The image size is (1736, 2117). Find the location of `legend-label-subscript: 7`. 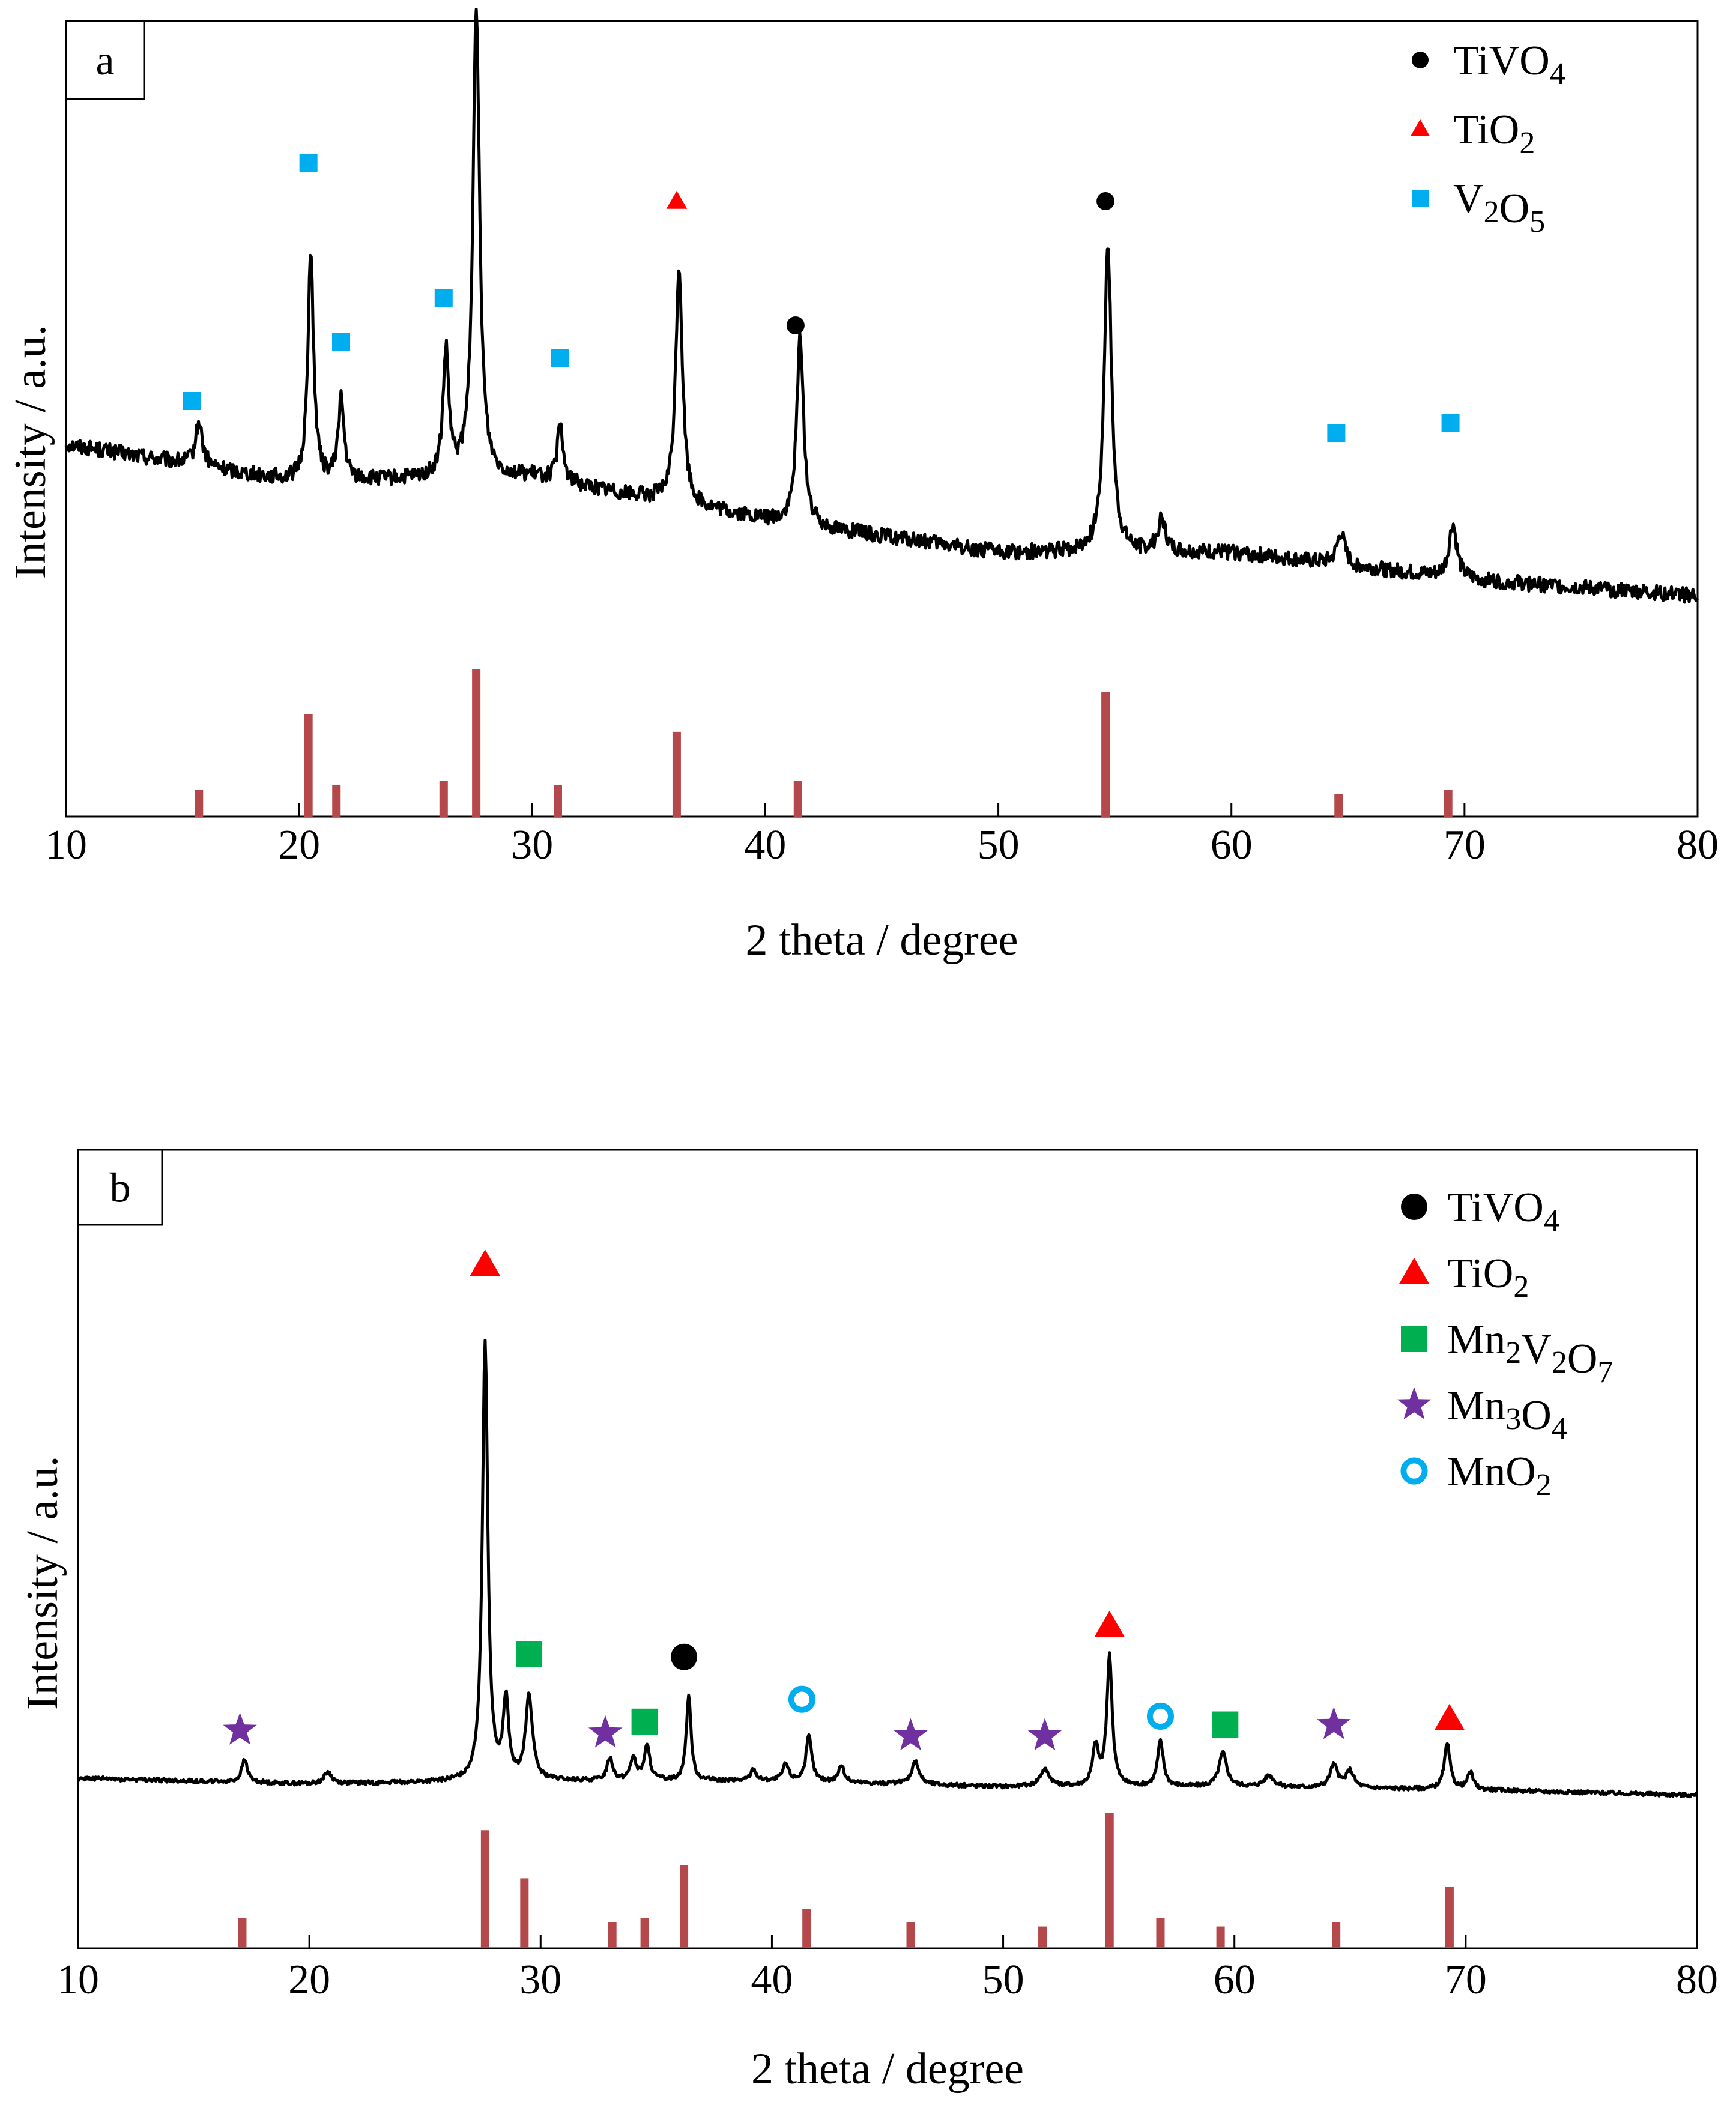

legend-label-subscript: 7 is located at coordinates (1605, 1372).